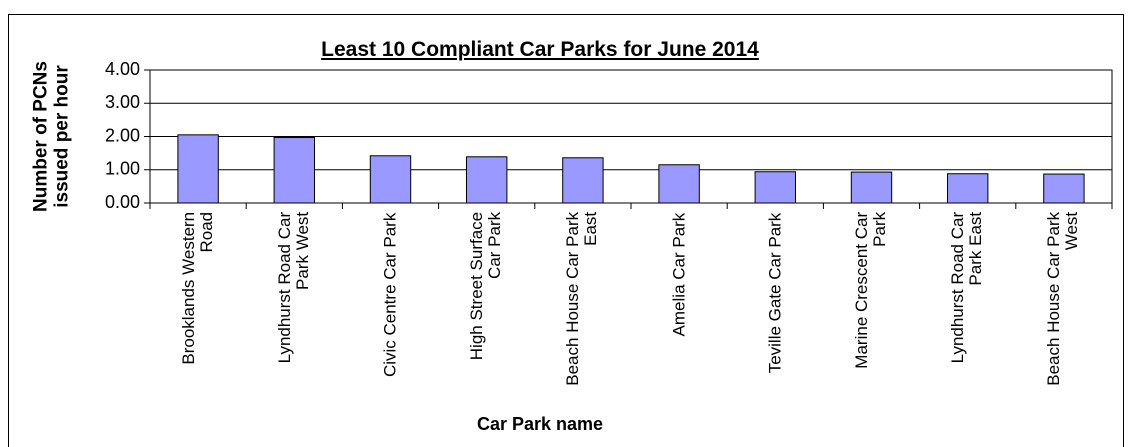 The width and height of the screenshot is (1132, 447). What do you see at coordinates (122, 202) in the screenshot?
I see `y-tick-label: 0.00` at bounding box center [122, 202].